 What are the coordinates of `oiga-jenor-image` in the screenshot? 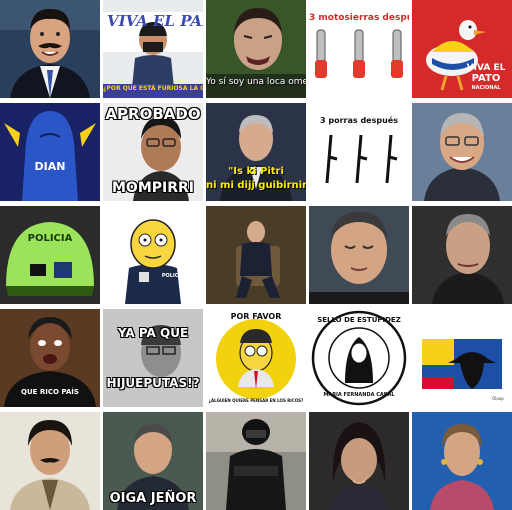 It's located at (153, 461).